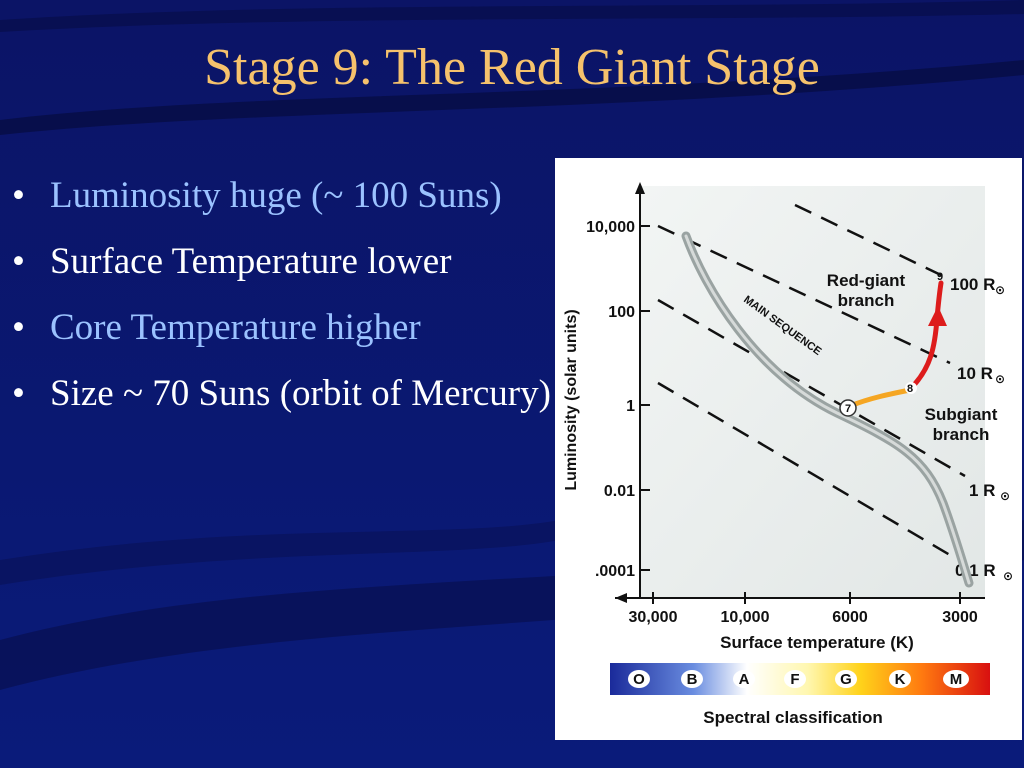 The height and width of the screenshot is (768, 1024). What do you see at coordinates (793, 717) in the screenshot?
I see `spectral-label: Spectral classification` at bounding box center [793, 717].